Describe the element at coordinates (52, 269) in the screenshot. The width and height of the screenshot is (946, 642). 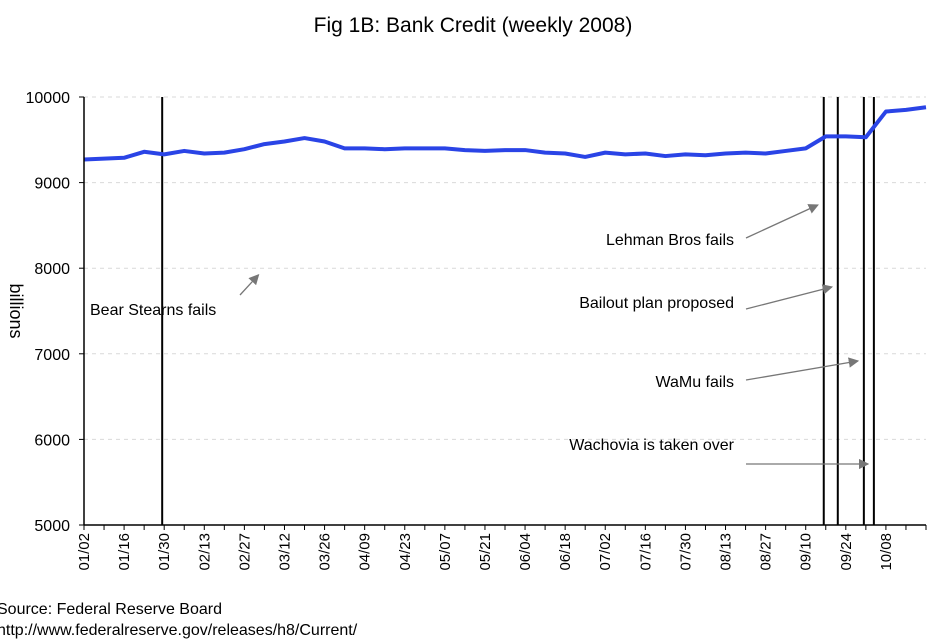
I see `y-tick-label: 8000` at that location.